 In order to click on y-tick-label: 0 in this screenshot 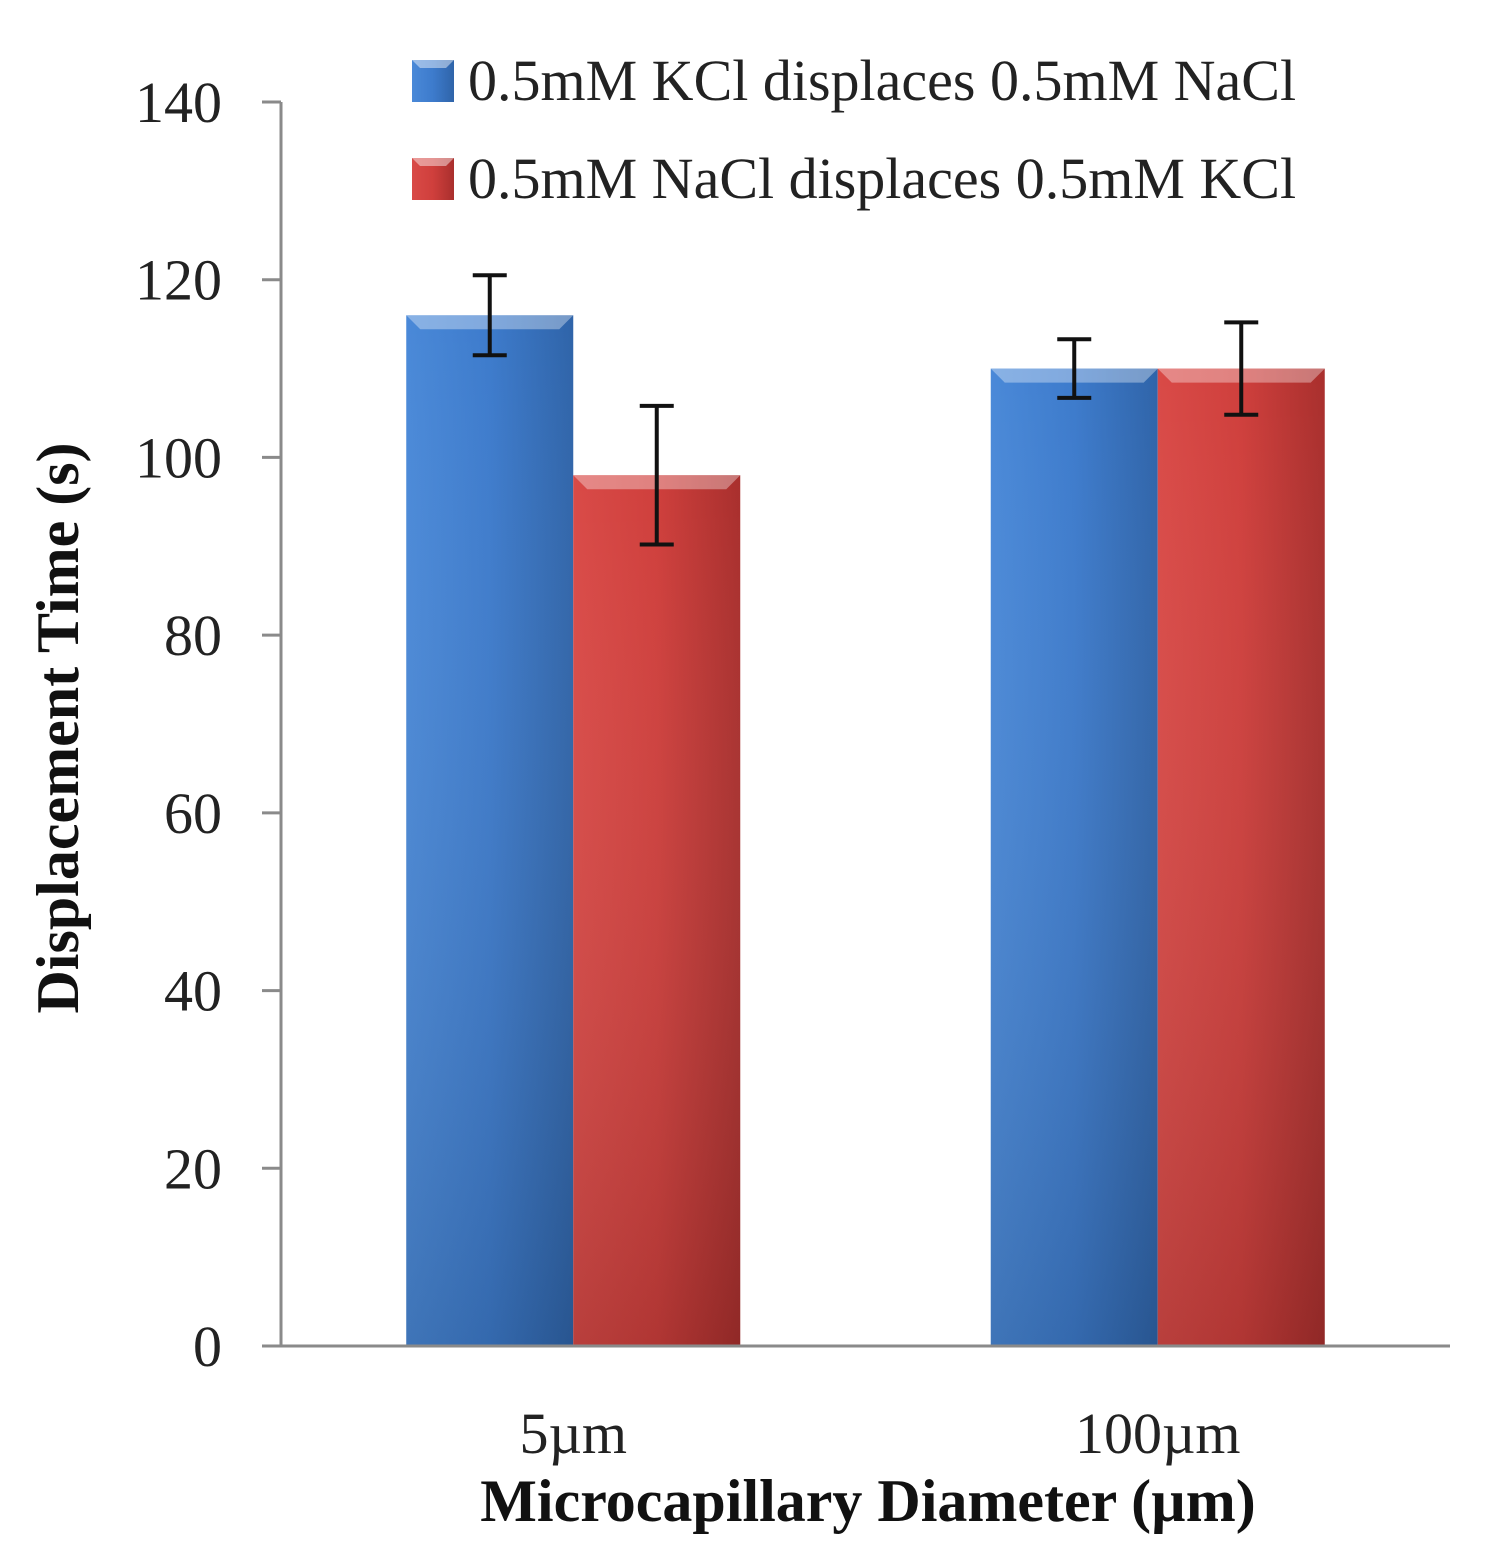, I will do `click(207, 1346)`.